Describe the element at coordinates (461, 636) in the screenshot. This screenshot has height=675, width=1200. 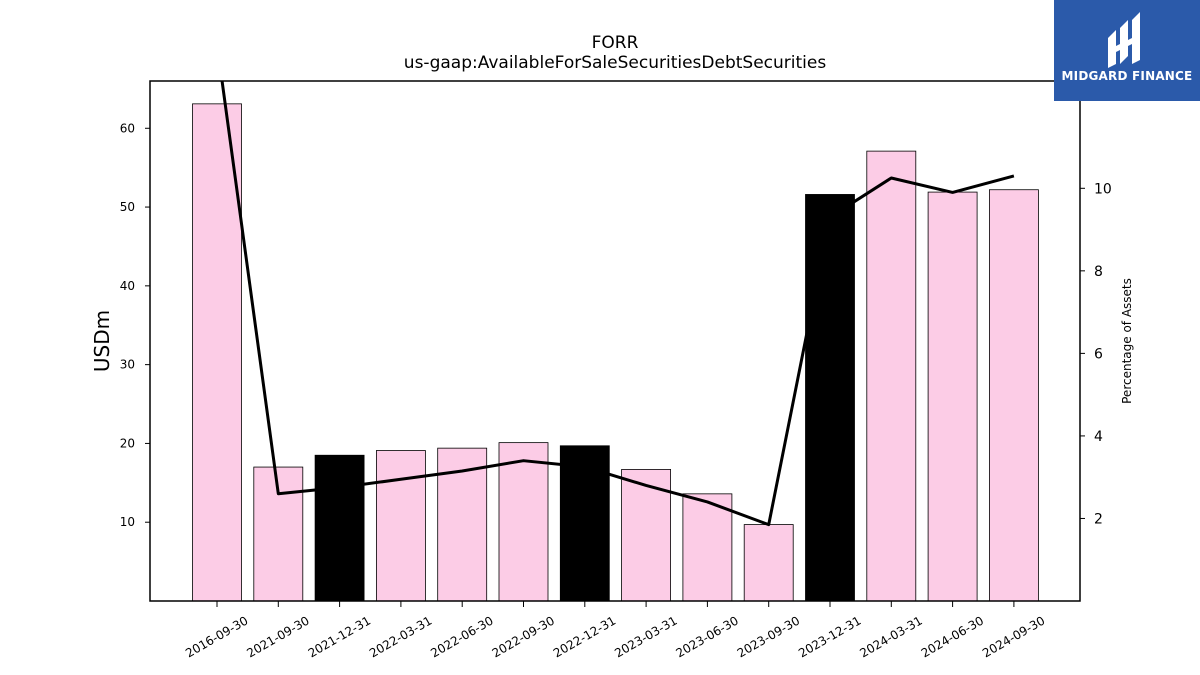
I see `x-tick-label: 2022-06-30` at that location.